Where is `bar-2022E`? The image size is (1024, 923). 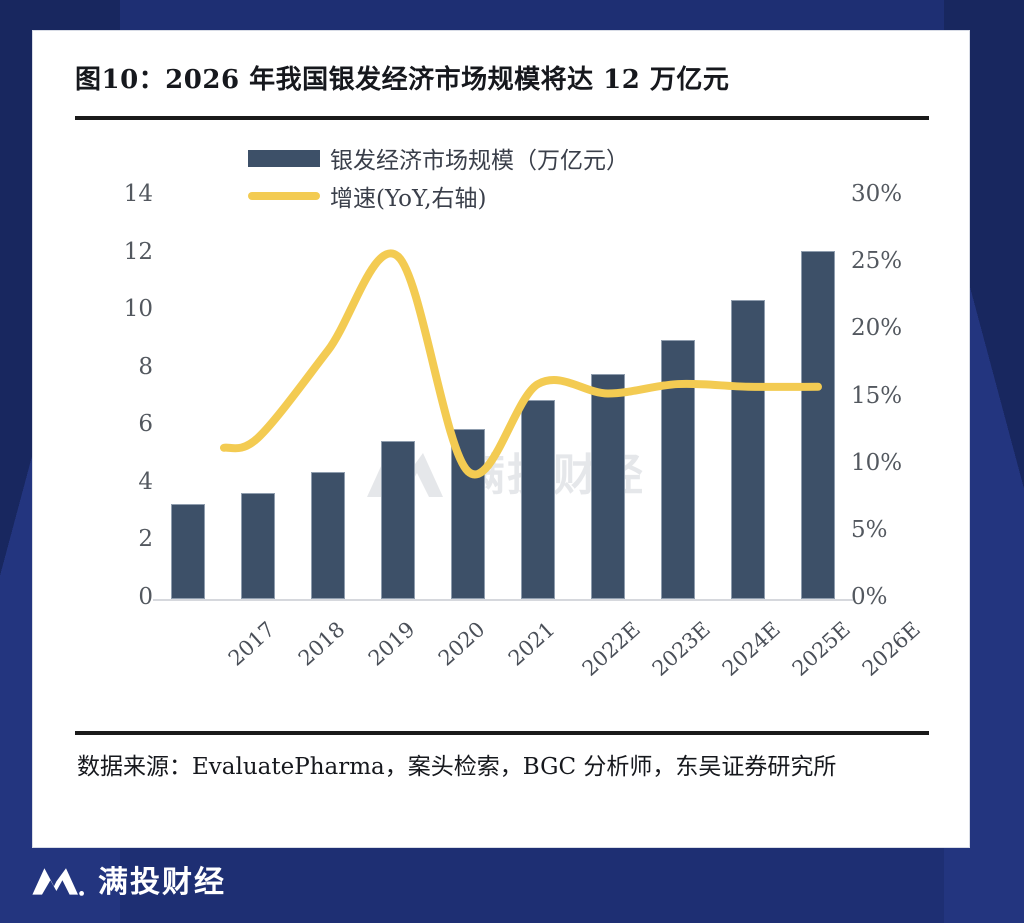 bar-2022E is located at coordinates (538, 499).